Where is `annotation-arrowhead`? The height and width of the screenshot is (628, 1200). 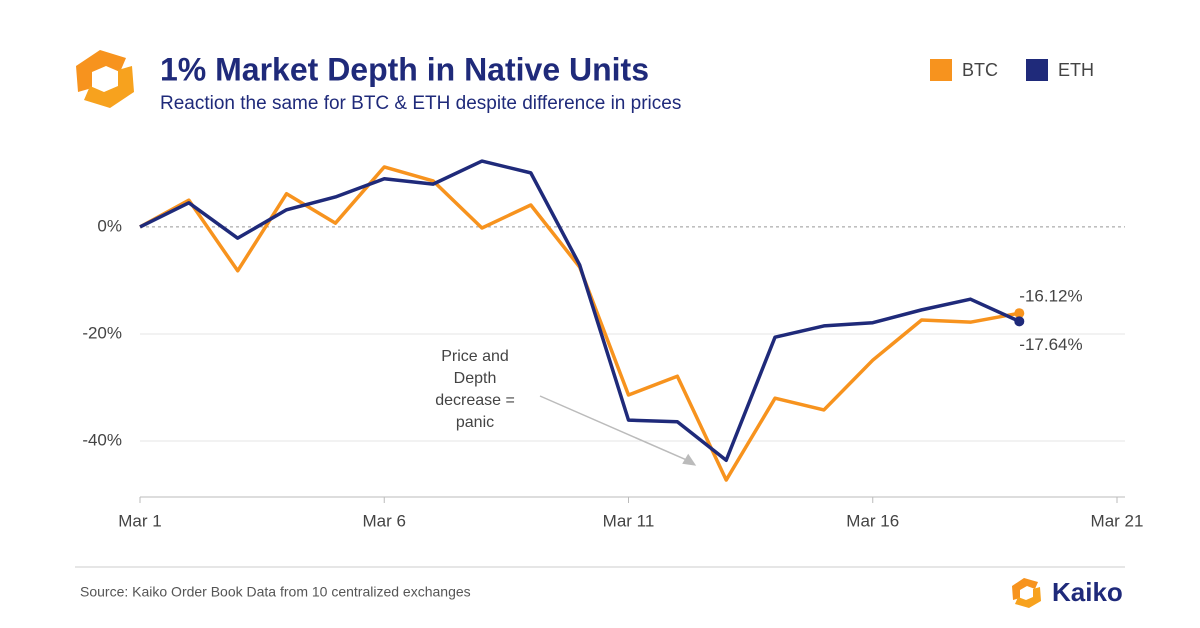
annotation-arrowhead is located at coordinates (689, 459).